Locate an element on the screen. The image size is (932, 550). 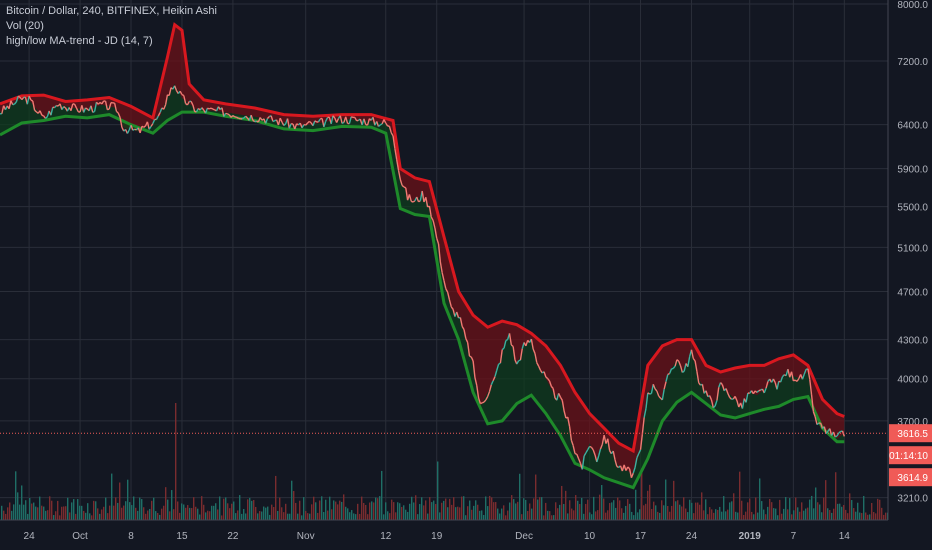
legend-indicator: high/low MA-trend - JD (14, 7) is located at coordinates (79, 41).